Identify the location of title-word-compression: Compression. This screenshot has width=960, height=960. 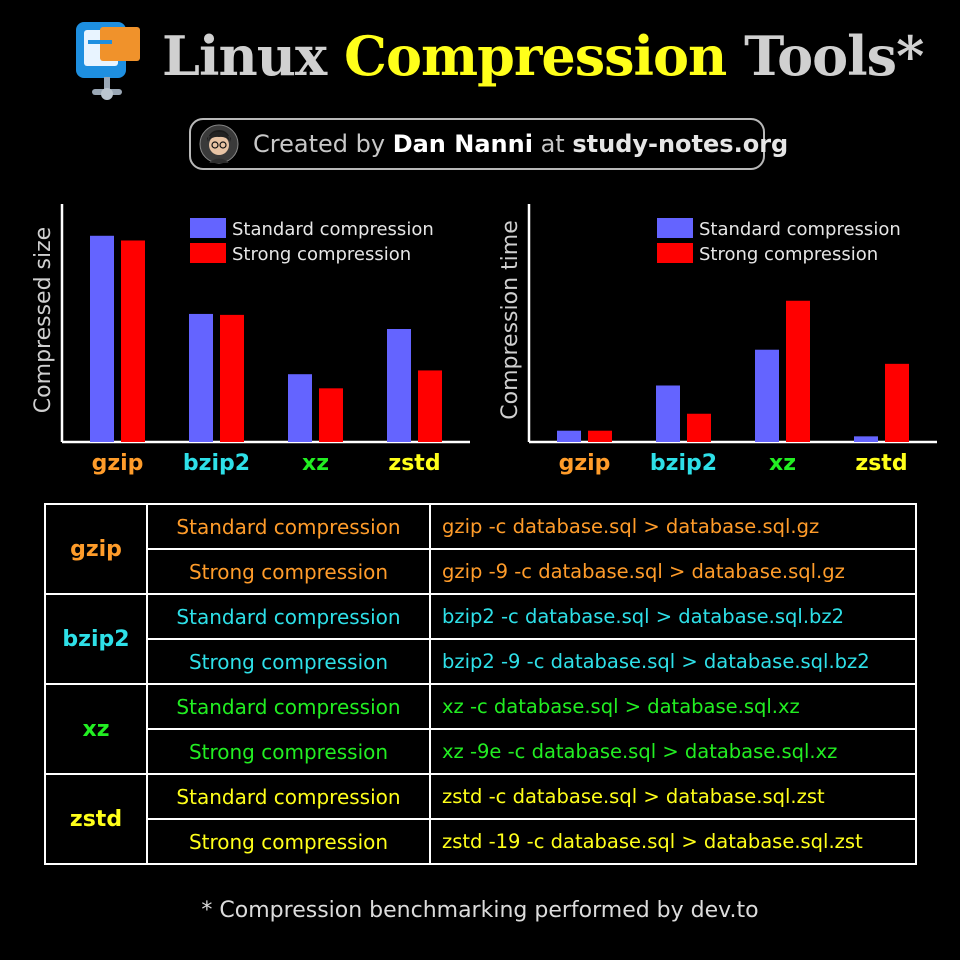
(535, 56).